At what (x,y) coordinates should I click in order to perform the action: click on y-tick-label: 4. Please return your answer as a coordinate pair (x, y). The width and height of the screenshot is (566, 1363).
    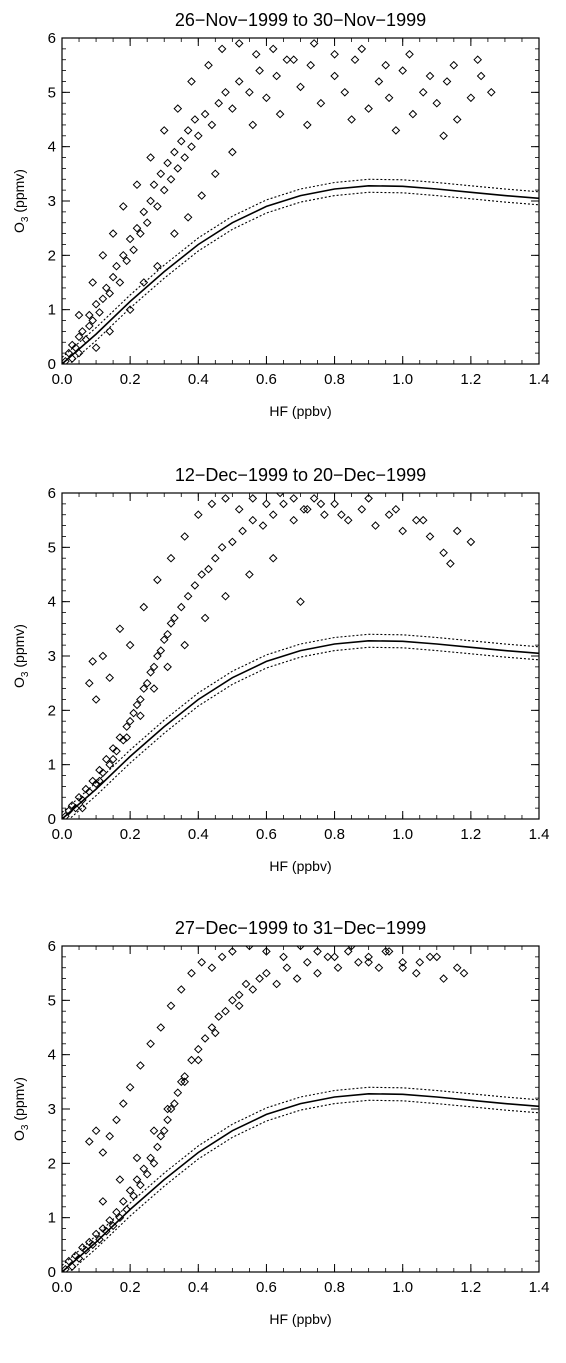
    Looking at the image, I should click on (52, 602).